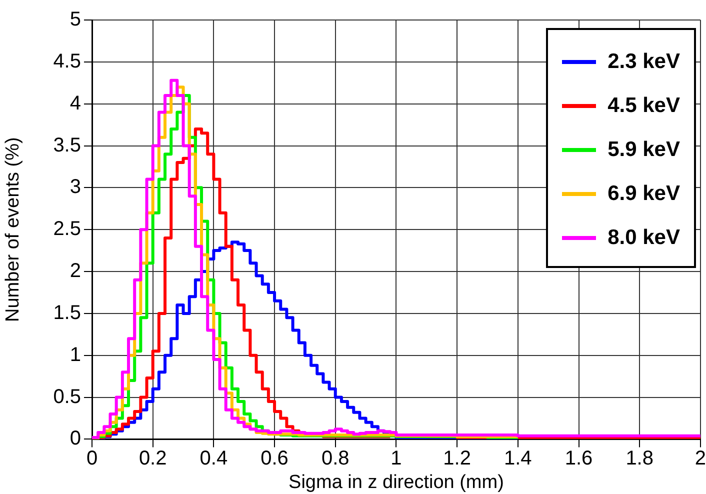  What do you see at coordinates (67, 313) in the screenshot?
I see `y-tick-label: 1.5` at bounding box center [67, 313].